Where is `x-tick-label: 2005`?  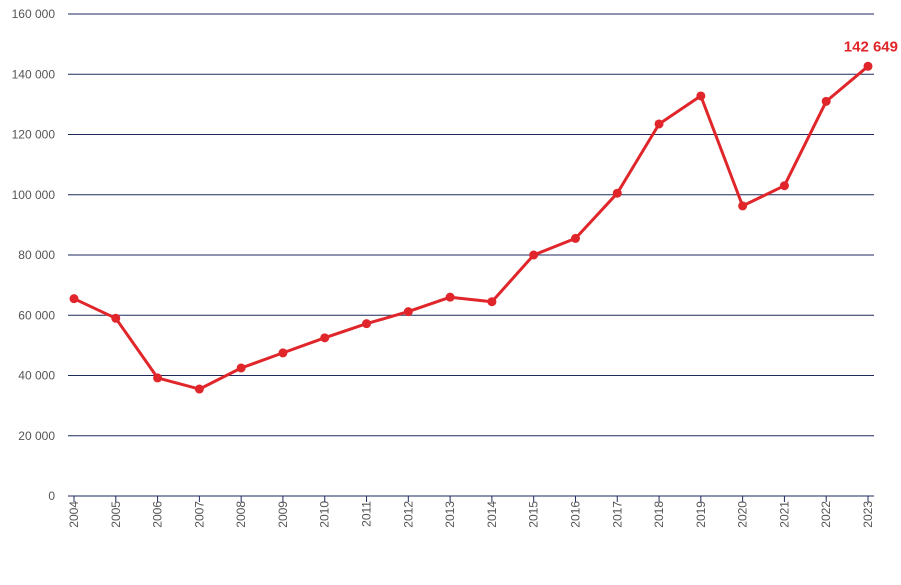
x-tick-label: 2005 is located at coordinates (116, 514).